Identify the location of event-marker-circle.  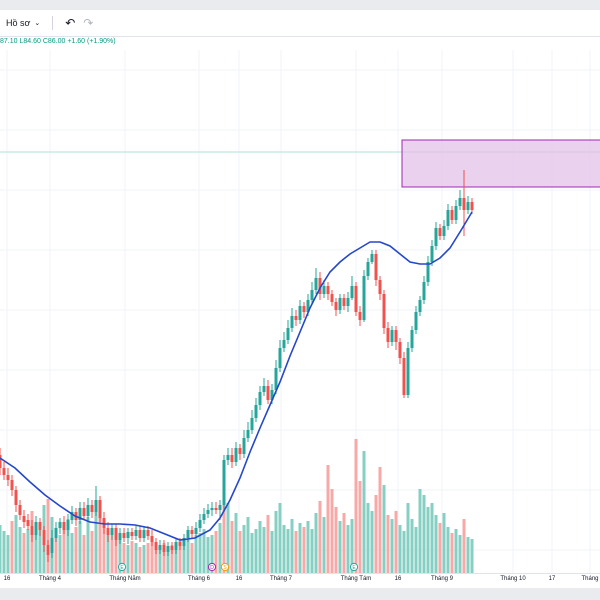
(212, 567).